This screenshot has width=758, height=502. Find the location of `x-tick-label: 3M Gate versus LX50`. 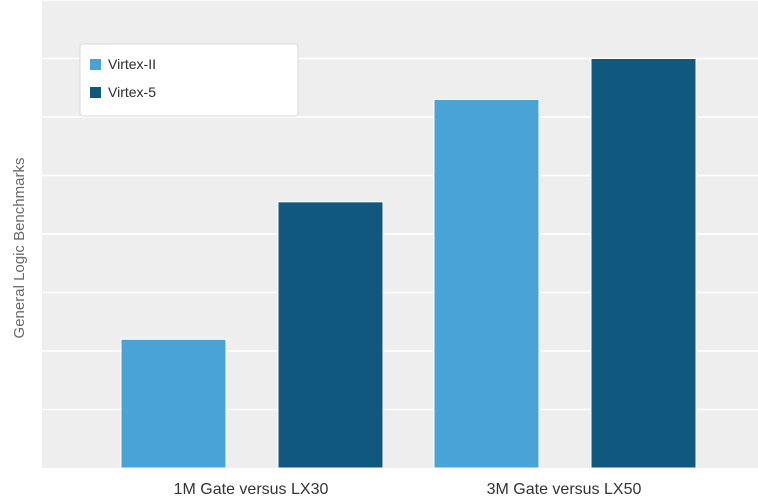

x-tick-label: 3M Gate versus LX50 is located at coordinates (564, 489).